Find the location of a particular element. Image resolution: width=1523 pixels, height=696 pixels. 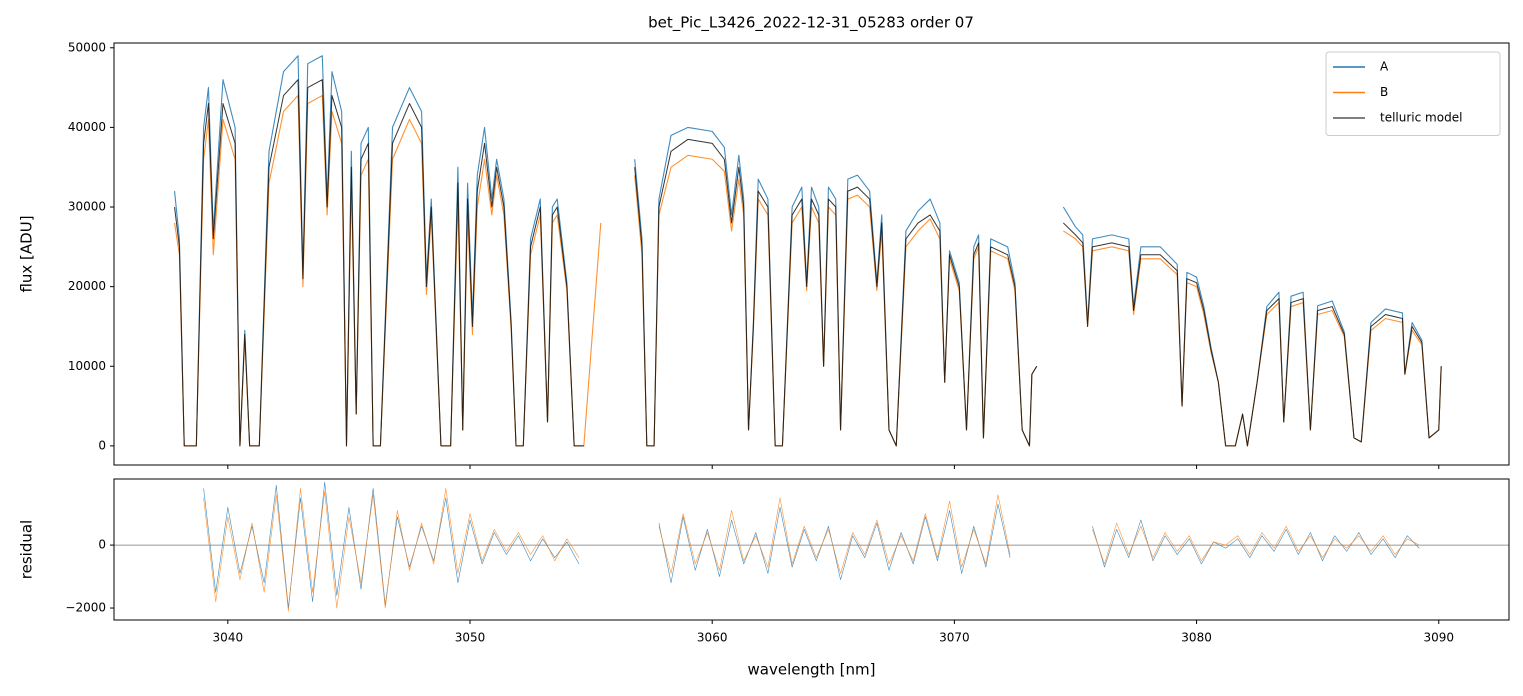

x-tick-label: 3050 is located at coordinates (470, 638).